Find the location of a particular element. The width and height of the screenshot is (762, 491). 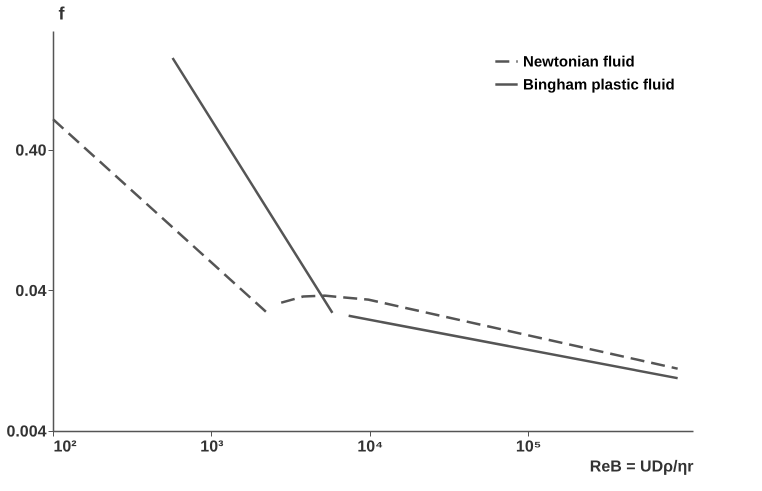

x-tick-label: 10⁵ is located at coordinates (529, 447).